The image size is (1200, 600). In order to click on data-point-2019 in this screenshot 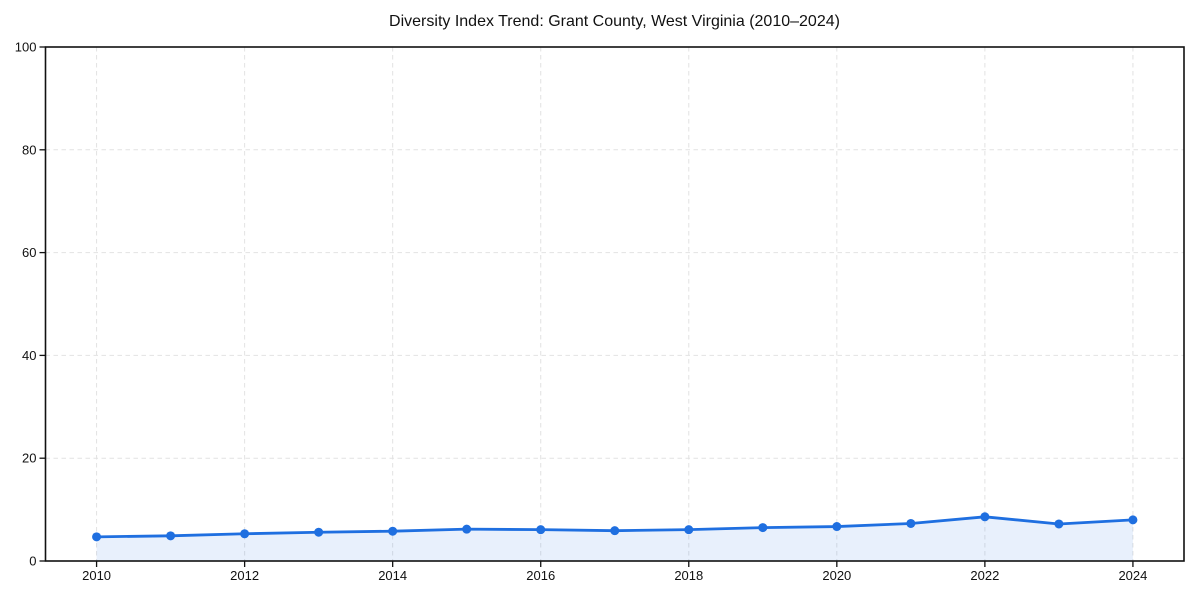, I will do `click(763, 528)`.